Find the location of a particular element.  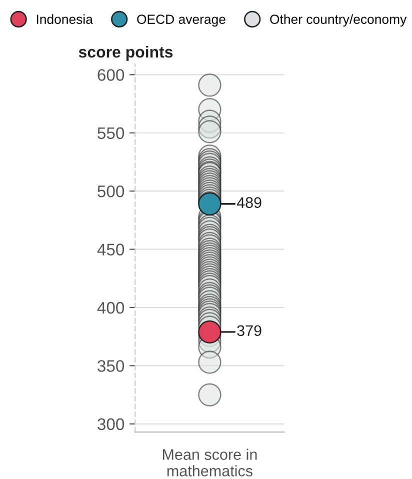

y-axis-title: score points is located at coordinates (125, 53).